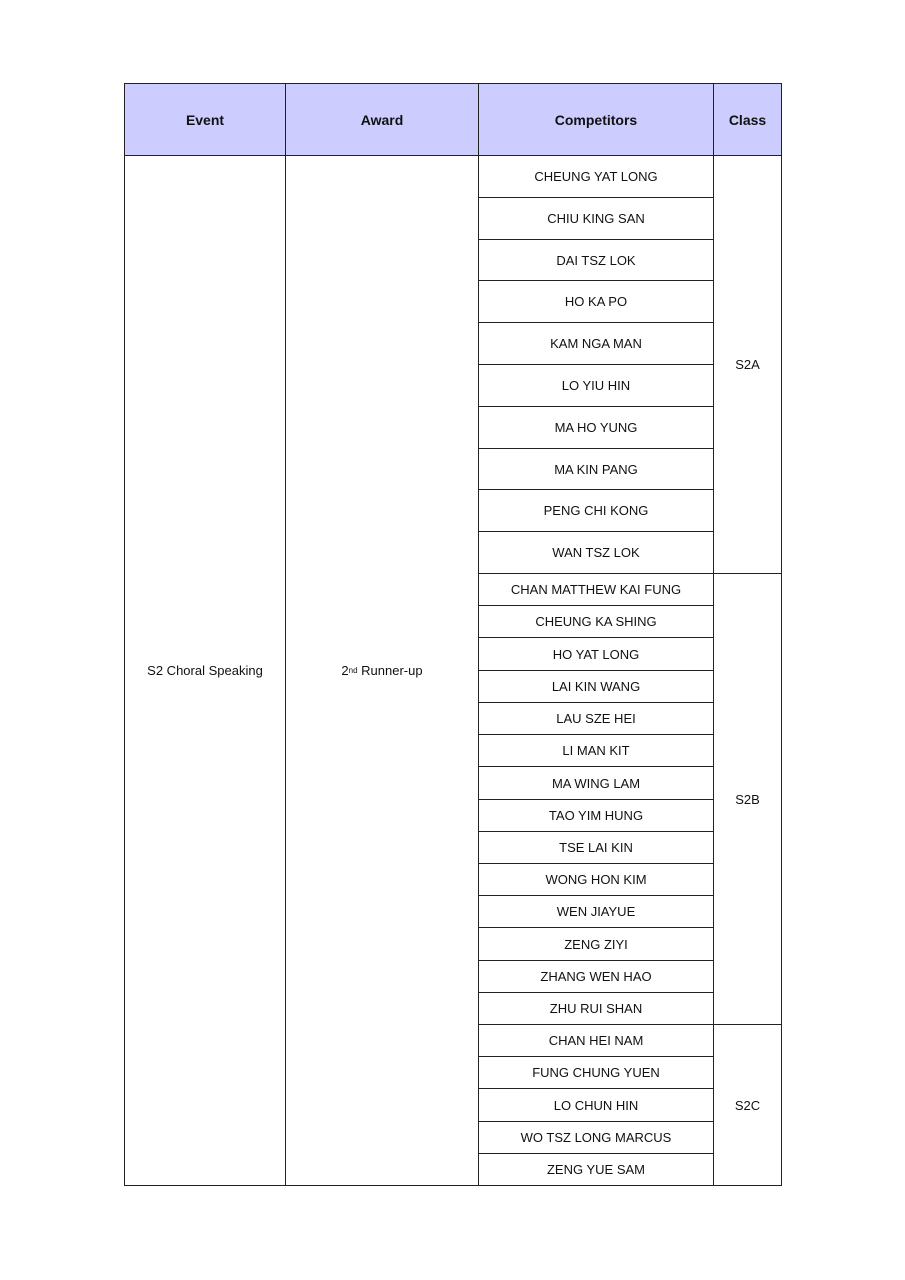 The height and width of the screenshot is (1280, 905). What do you see at coordinates (596, 750) in the screenshot?
I see `competitor-row: LI MAN KIT` at bounding box center [596, 750].